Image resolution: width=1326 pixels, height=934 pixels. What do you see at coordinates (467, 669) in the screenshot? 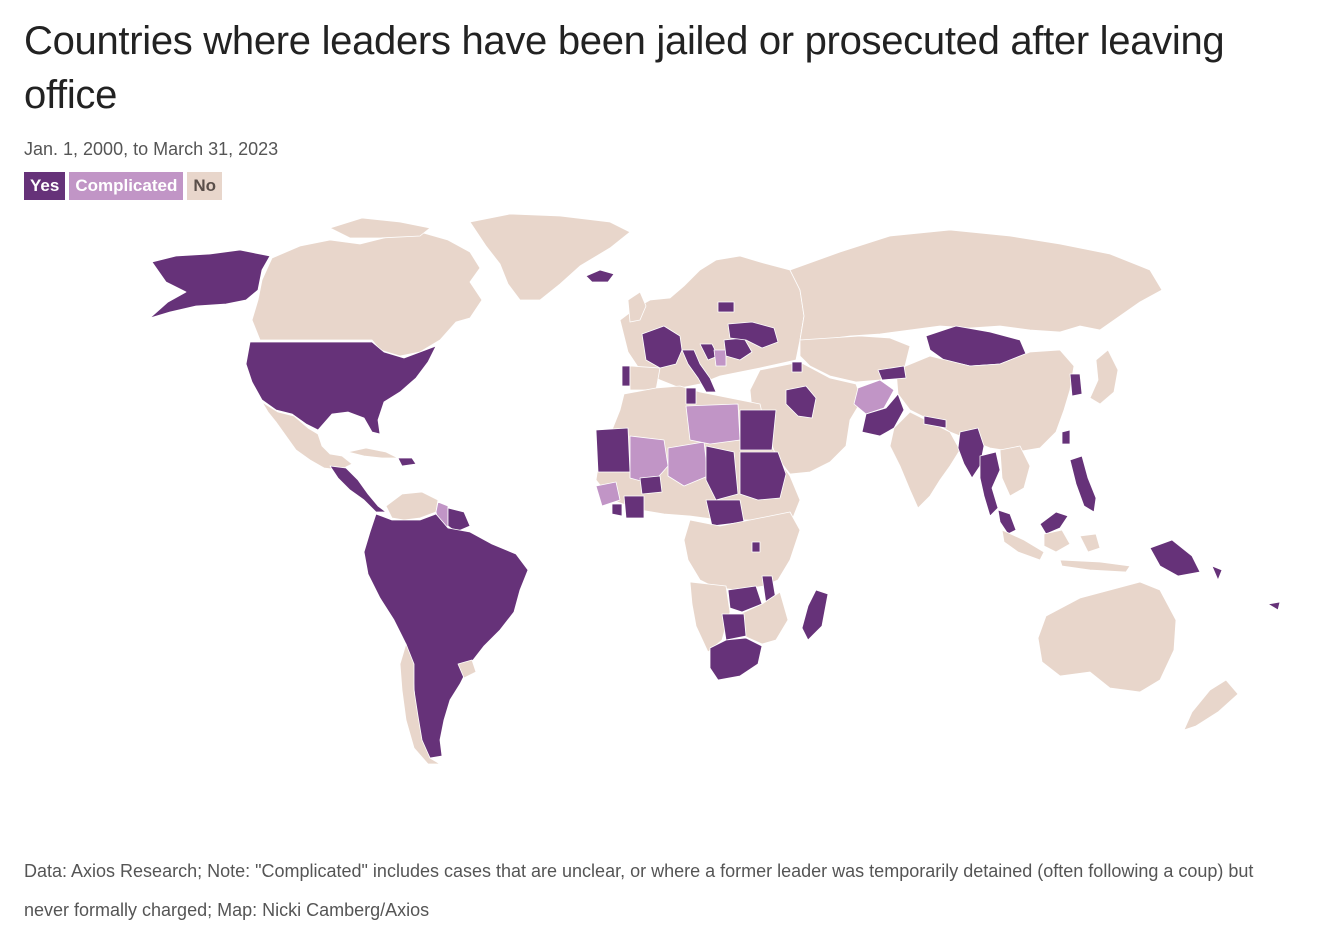
I see `region-uruguay` at bounding box center [467, 669].